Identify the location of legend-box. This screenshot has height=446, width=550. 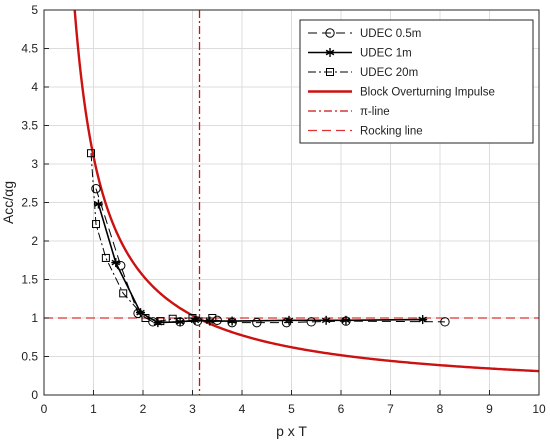
(416, 81).